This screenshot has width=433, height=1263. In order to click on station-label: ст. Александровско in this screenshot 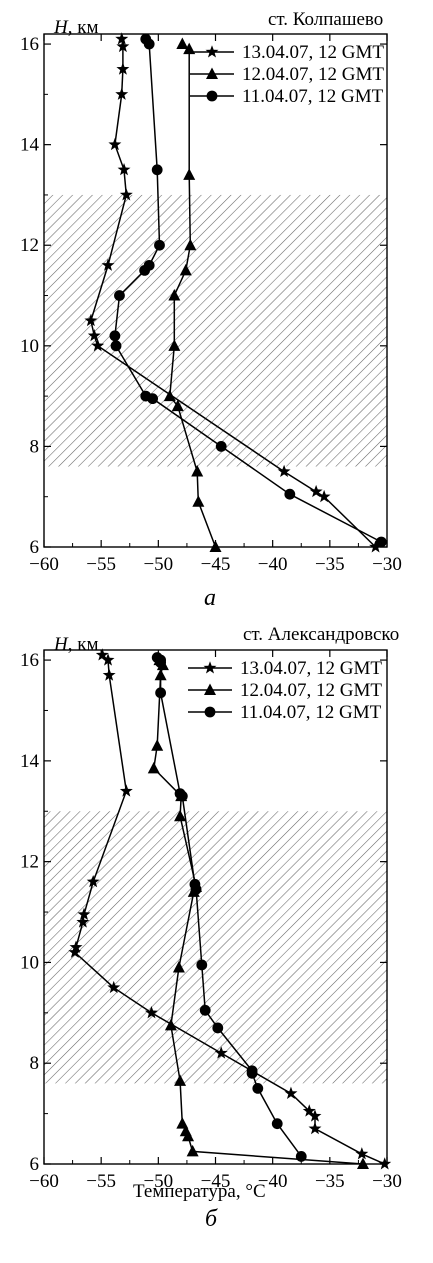, I will do `click(321, 634)`.